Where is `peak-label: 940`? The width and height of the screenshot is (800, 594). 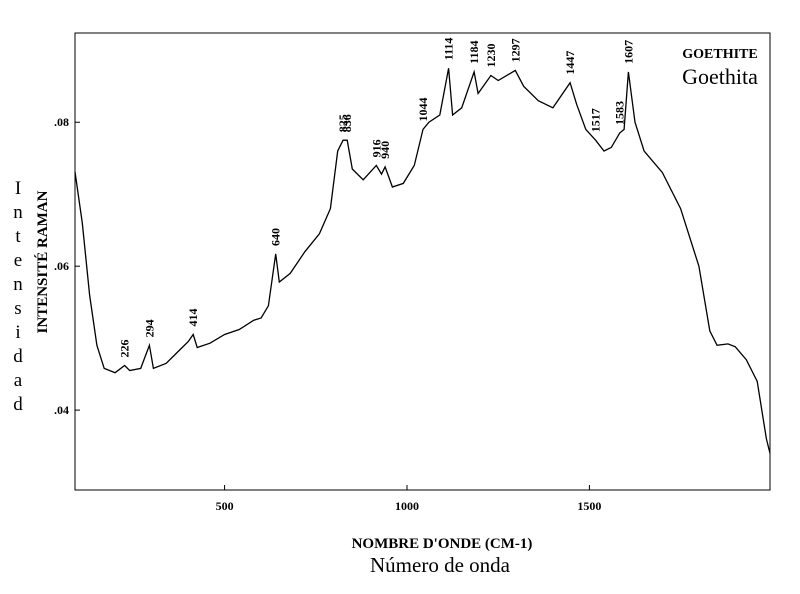 peak-label: 940 is located at coordinates (385, 150).